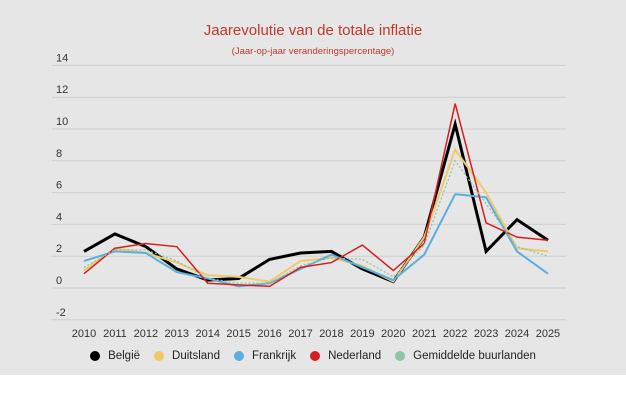 The width and height of the screenshot is (626, 417). Describe the element at coordinates (59, 154) in the screenshot. I see `y-tick-label: 8` at that location.